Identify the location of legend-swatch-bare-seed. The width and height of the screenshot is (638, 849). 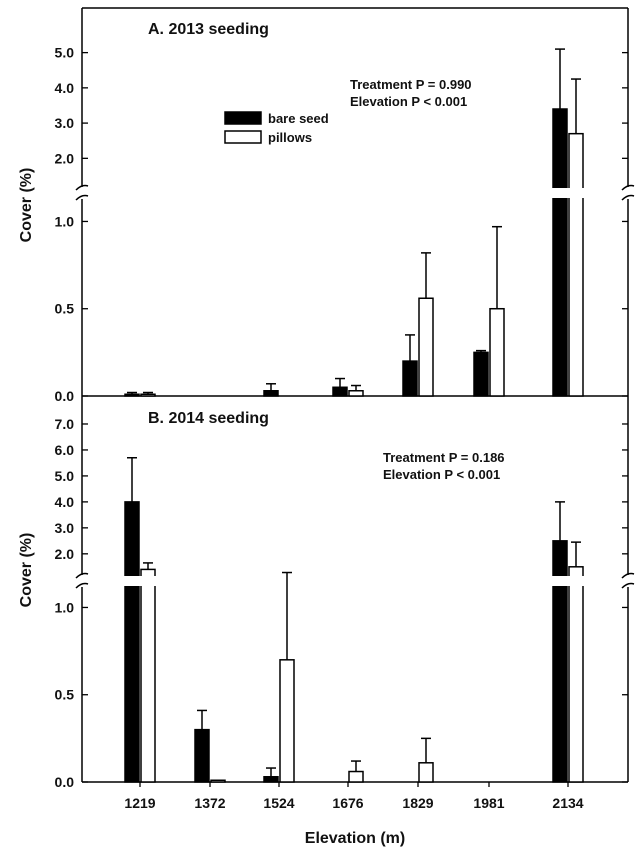
(243, 118).